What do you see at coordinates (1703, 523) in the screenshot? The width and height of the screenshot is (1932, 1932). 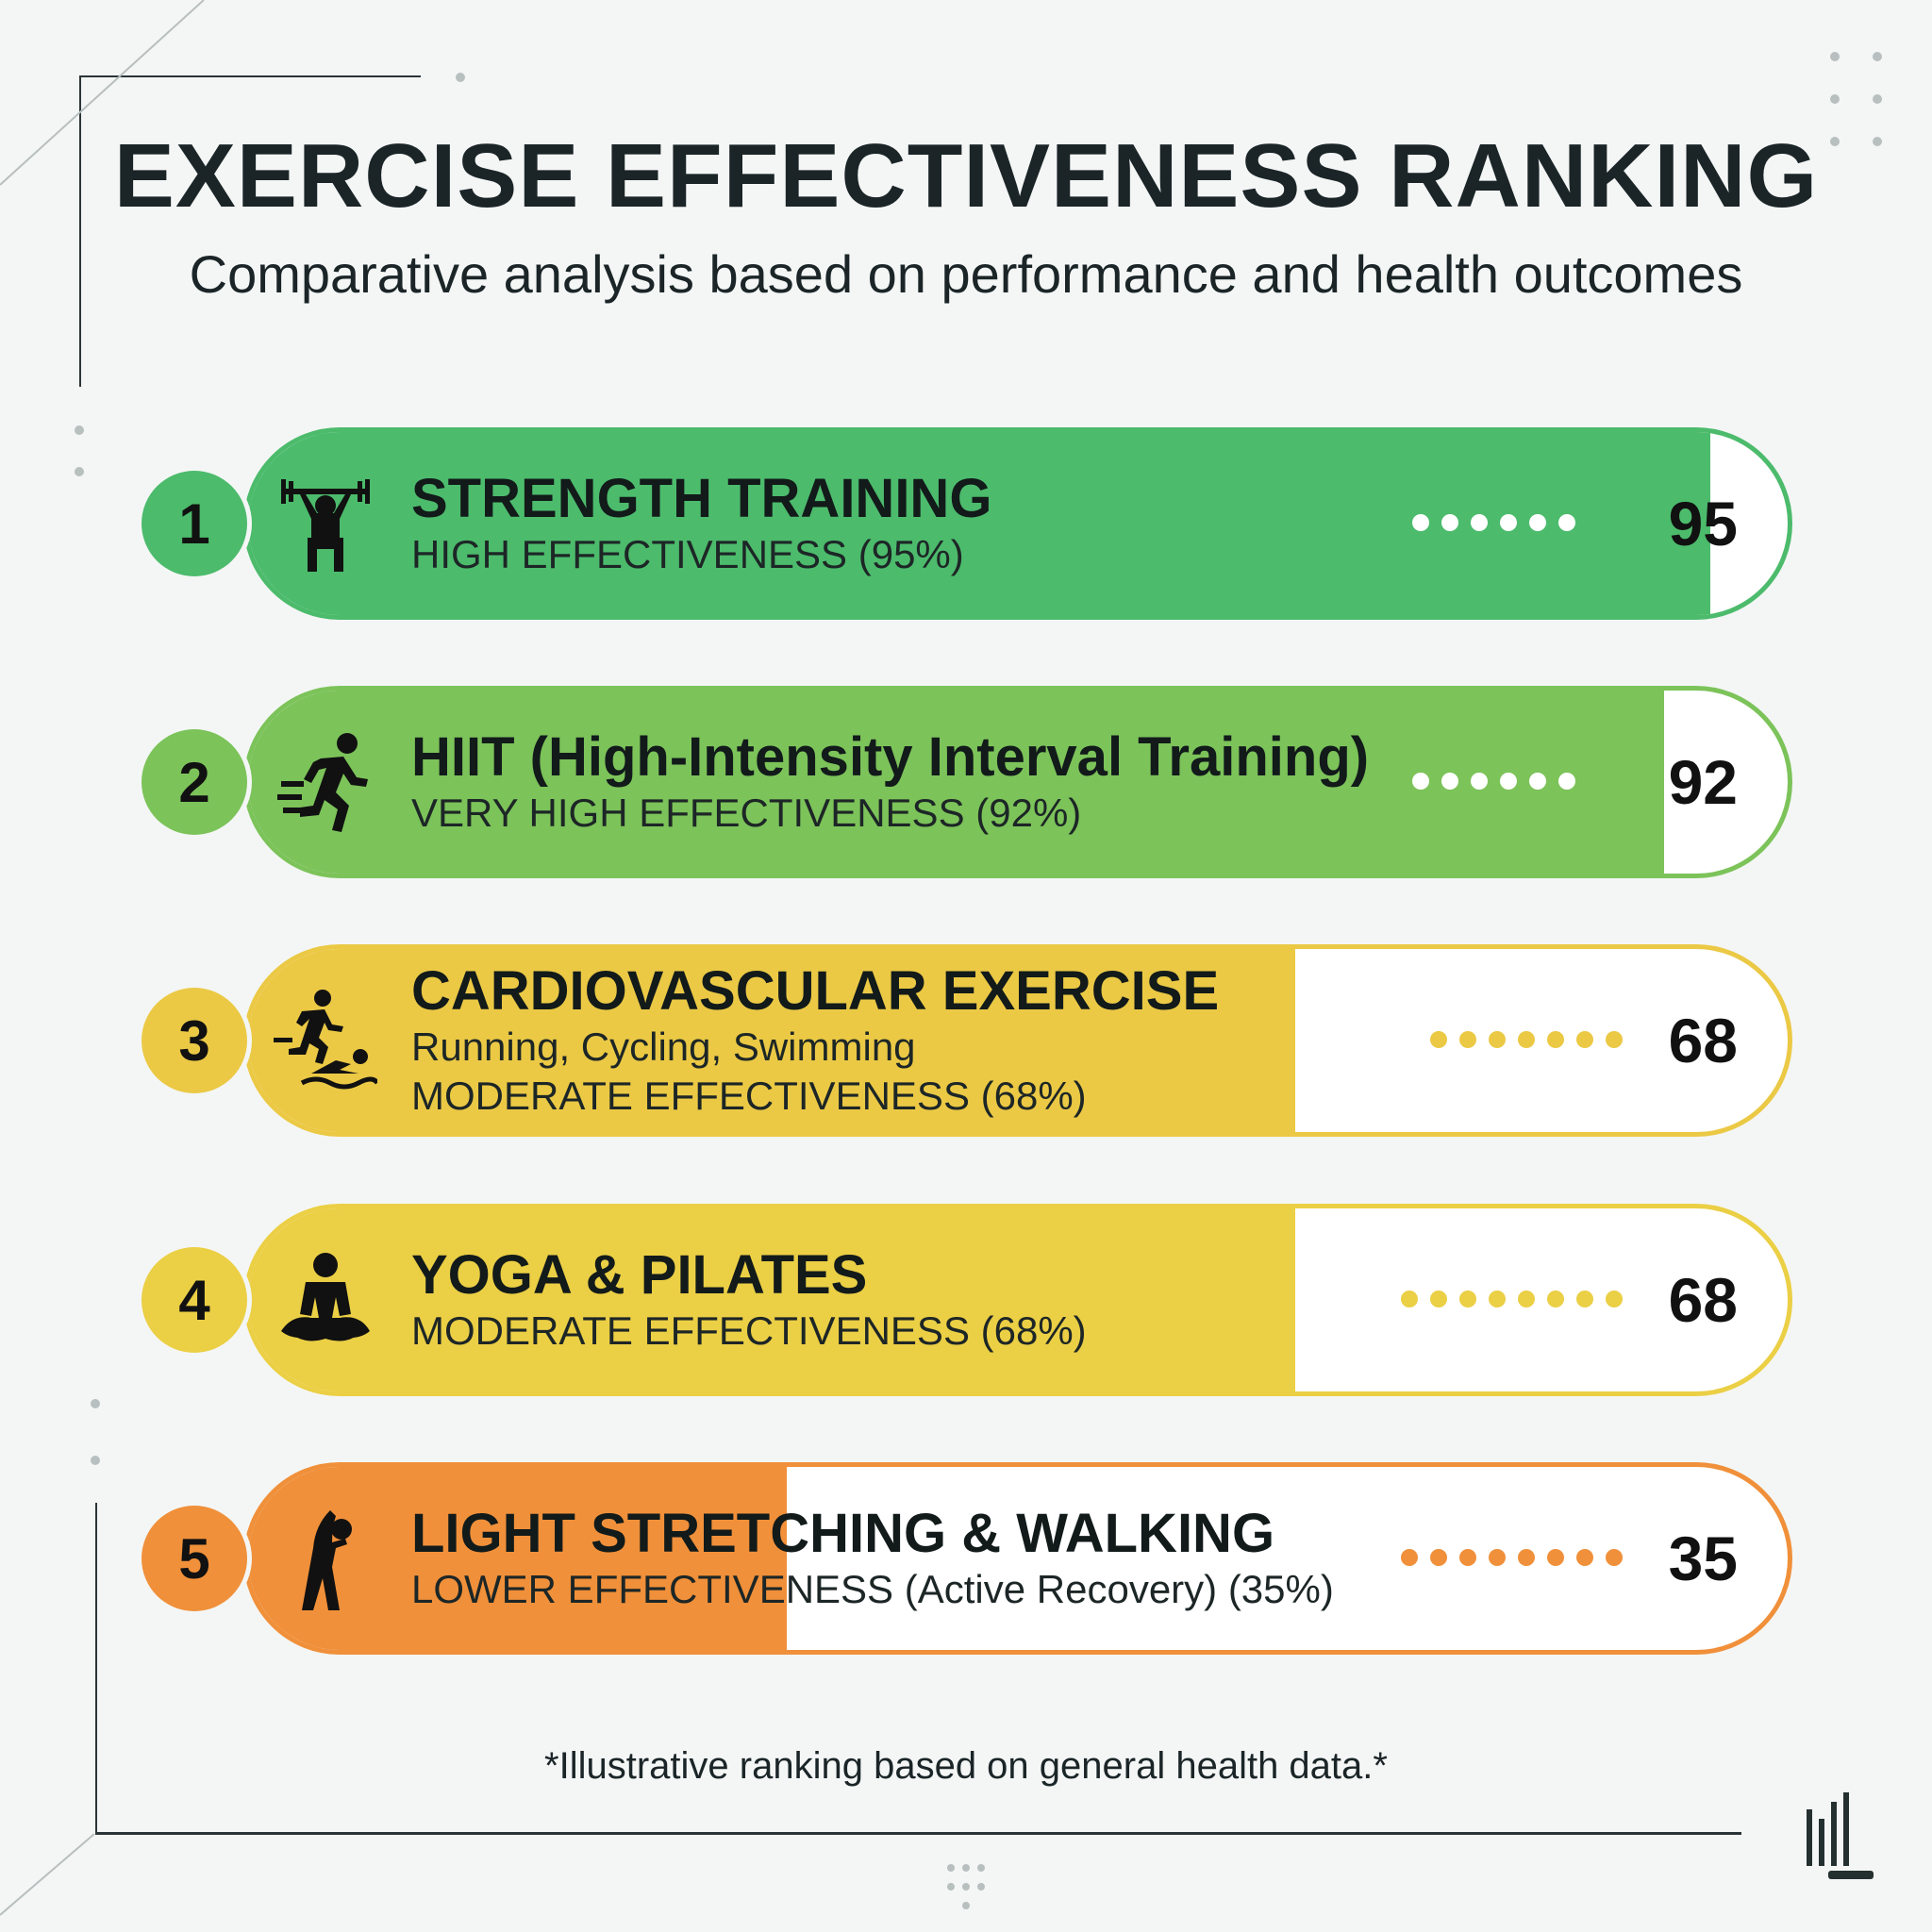 I see `score-label: 95` at bounding box center [1703, 523].